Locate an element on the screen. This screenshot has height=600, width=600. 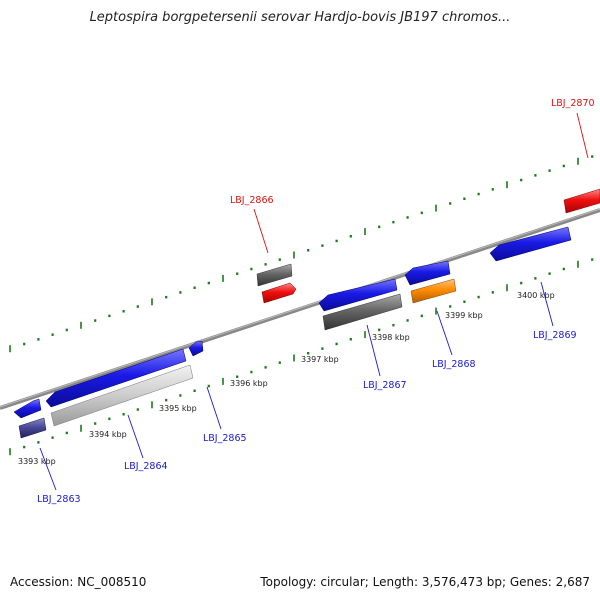
accession-text: Accession: NC_008510 is located at coordinates (78, 582).